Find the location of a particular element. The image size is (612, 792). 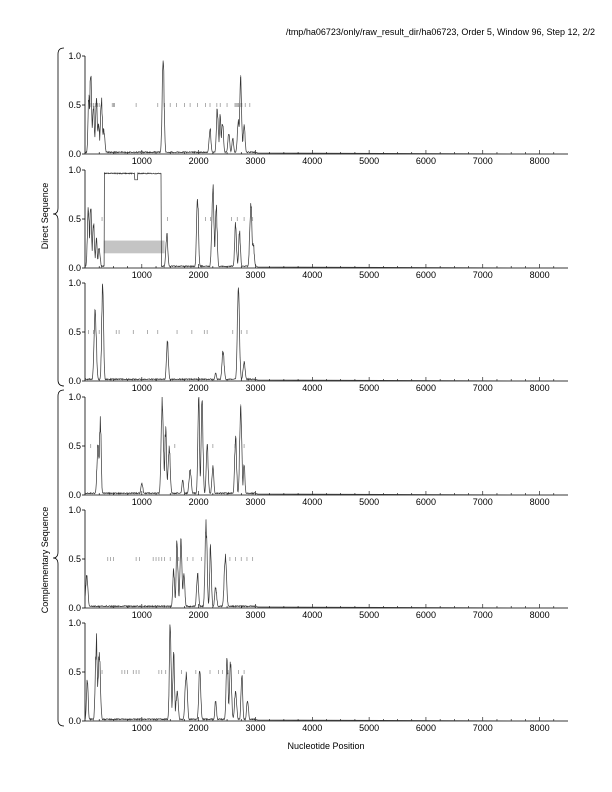

x-axis-label: Nucleotide Position is located at coordinates (325, 746).